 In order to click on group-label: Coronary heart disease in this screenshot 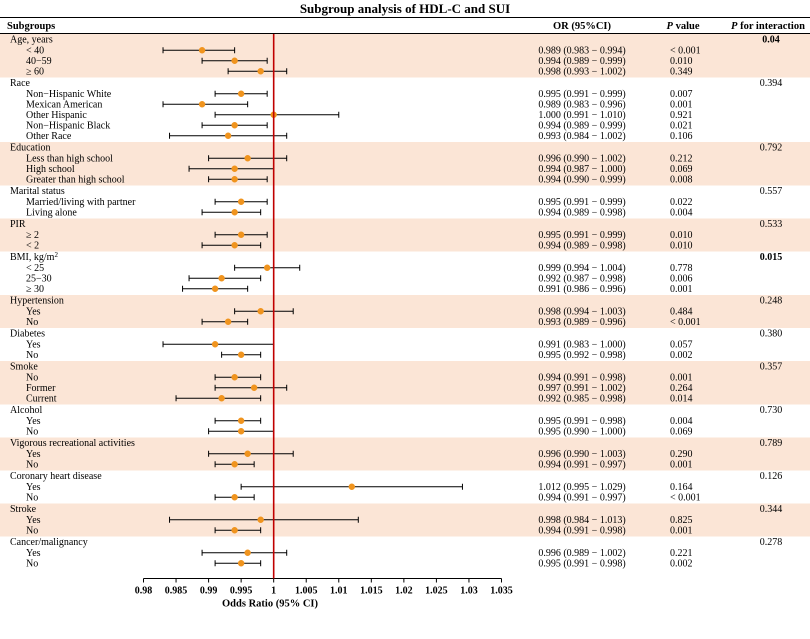, I will do `click(56, 476)`.